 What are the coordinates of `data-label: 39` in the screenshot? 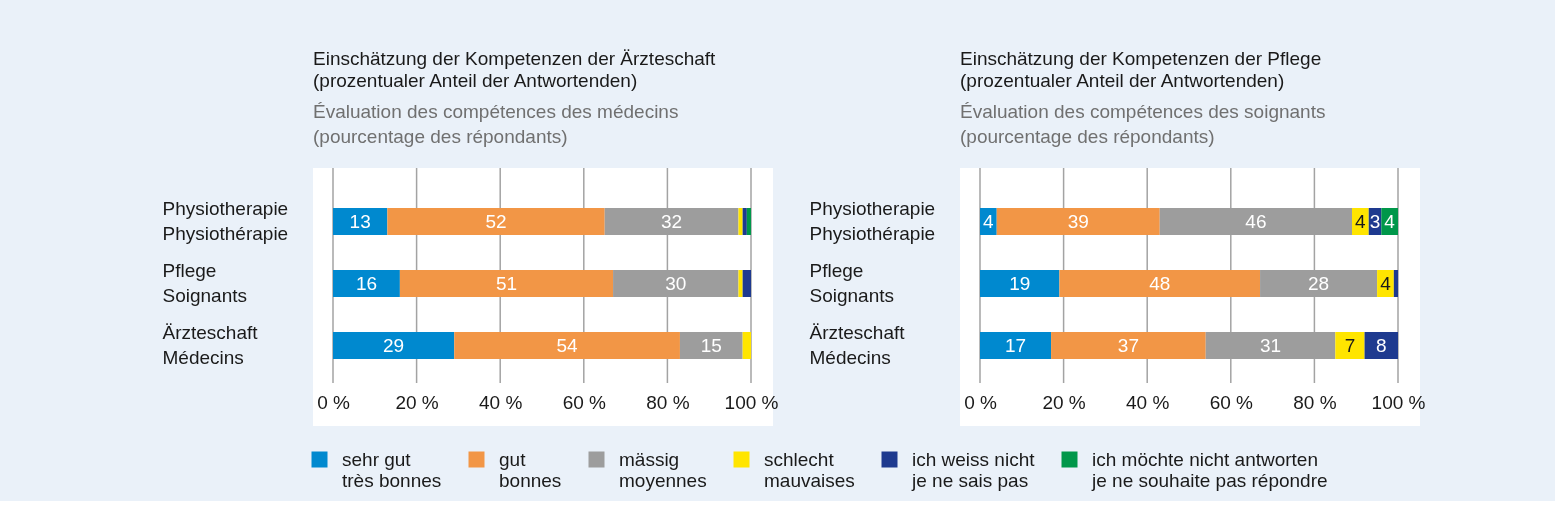 It's located at (1078, 221).